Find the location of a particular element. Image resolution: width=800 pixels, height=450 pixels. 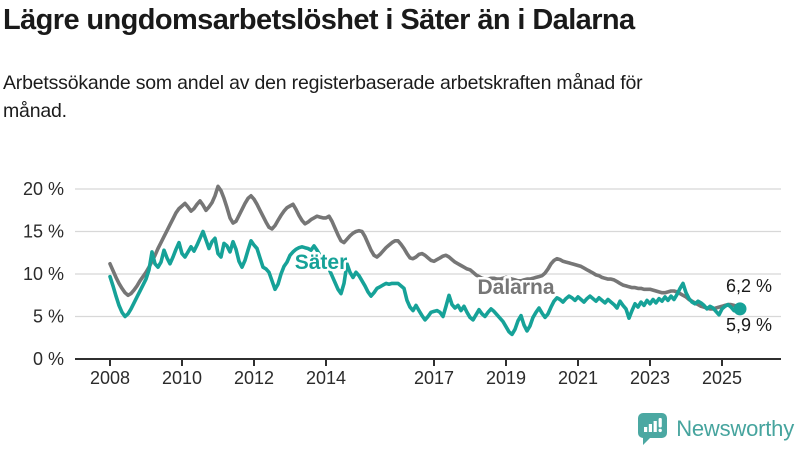

x-axis-tick-label: 2008 is located at coordinates (110, 378).